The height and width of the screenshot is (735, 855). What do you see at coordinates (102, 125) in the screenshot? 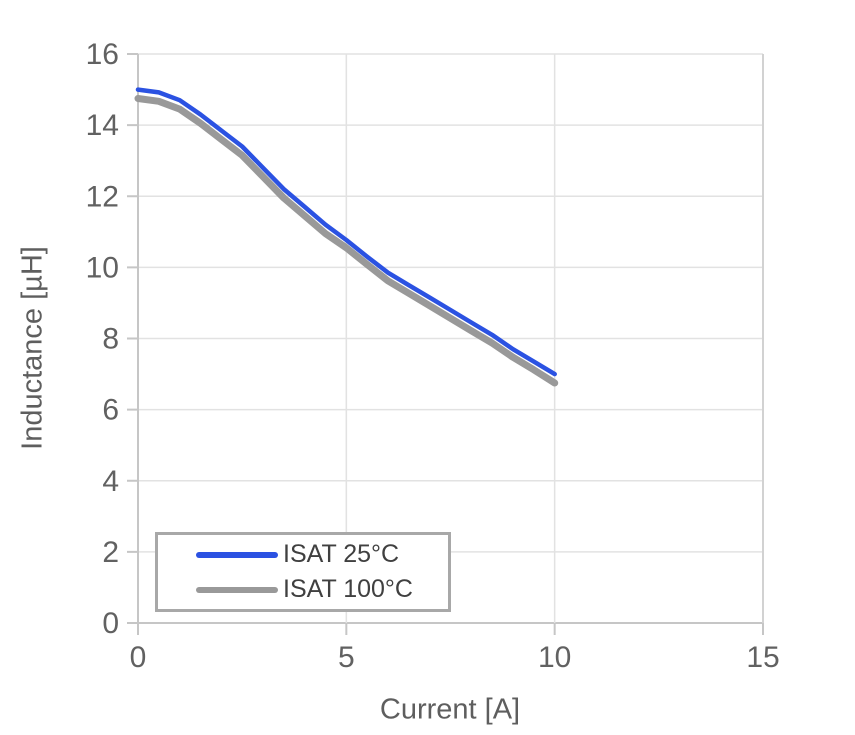
I see `y-tick-label-14: 14` at bounding box center [102, 125].